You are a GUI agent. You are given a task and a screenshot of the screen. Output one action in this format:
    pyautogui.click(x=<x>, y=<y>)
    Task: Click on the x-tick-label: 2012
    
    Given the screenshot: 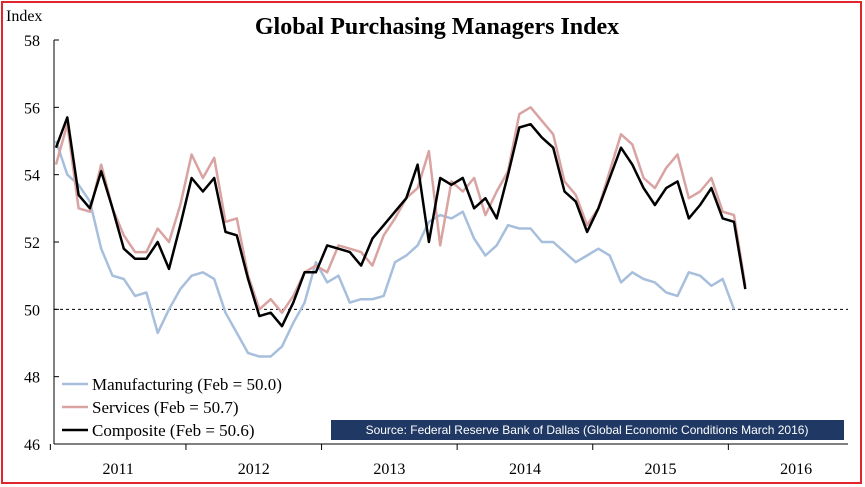 What is the action you would take?
    pyautogui.click(x=254, y=469)
    